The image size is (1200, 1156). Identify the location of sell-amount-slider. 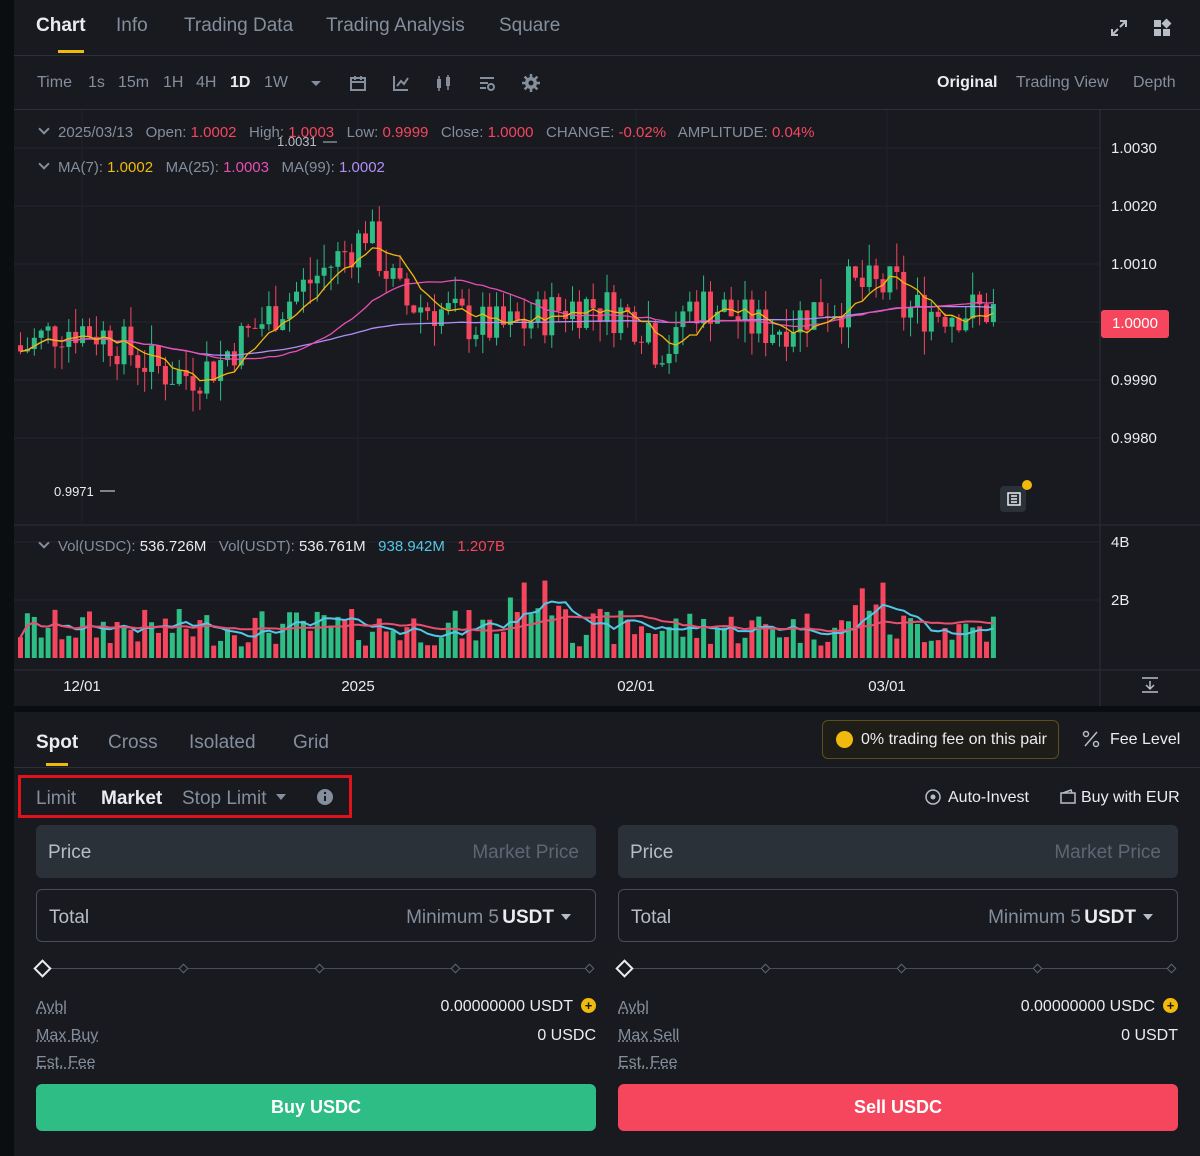
(896, 969).